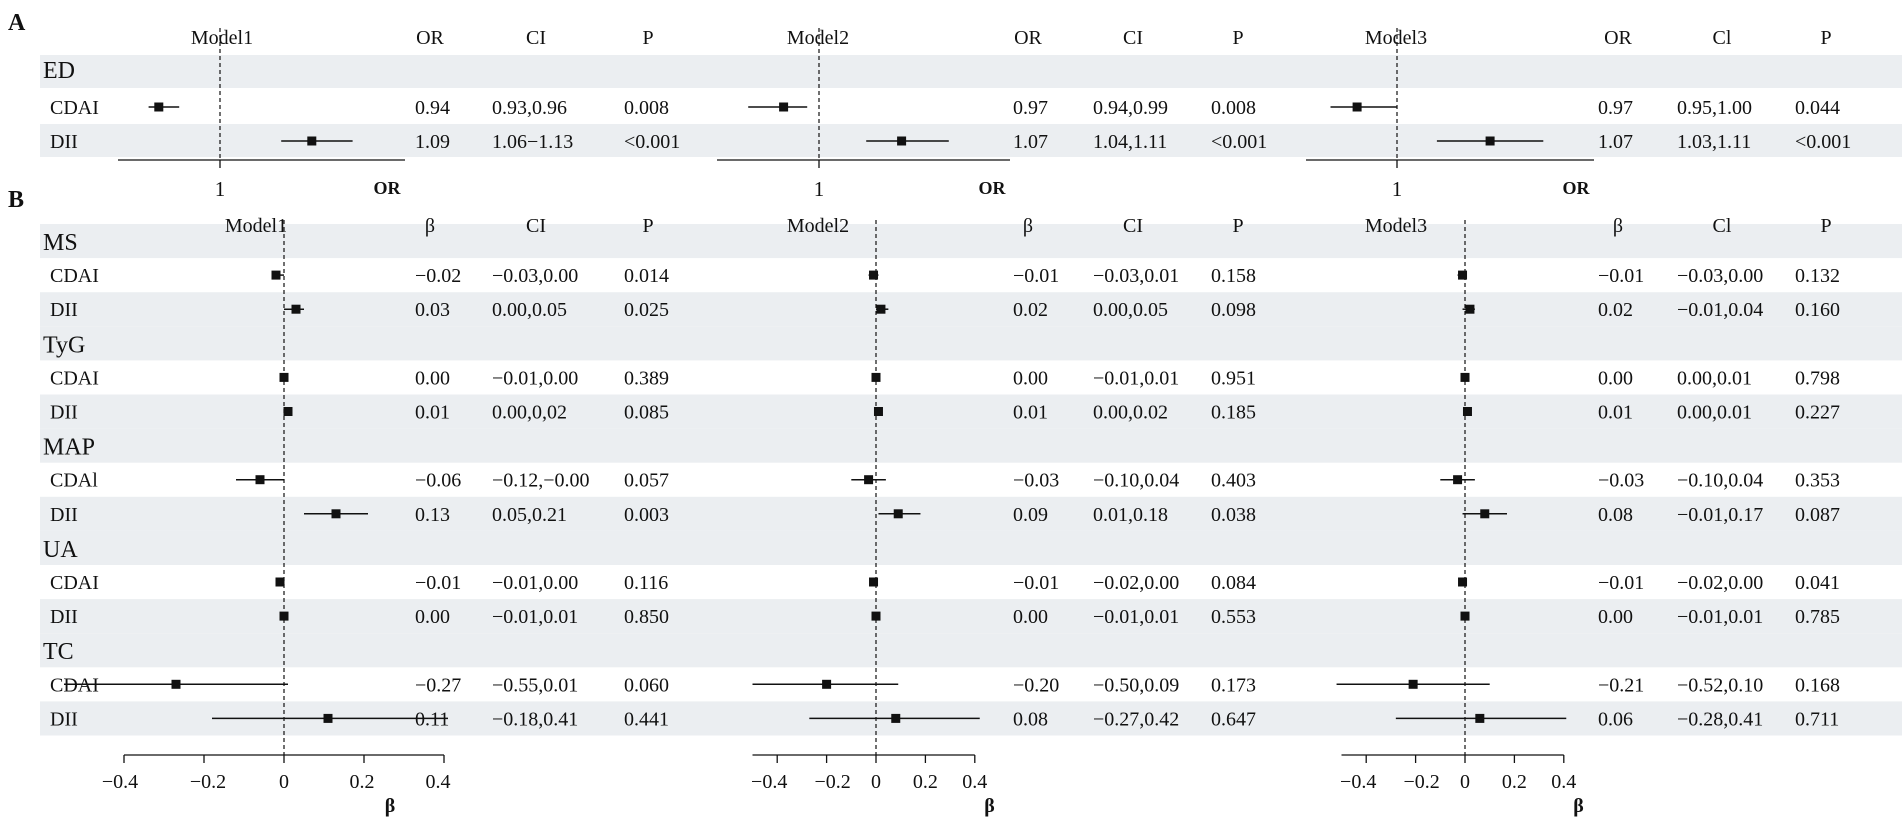 Image resolution: width=1902 pixels, height=820 pixels. What do you see at coordinates (438, 583) in the screenshot?
I see `est-value-b-1-ua-cdai: −0.01` at bounding box center [438, 583].